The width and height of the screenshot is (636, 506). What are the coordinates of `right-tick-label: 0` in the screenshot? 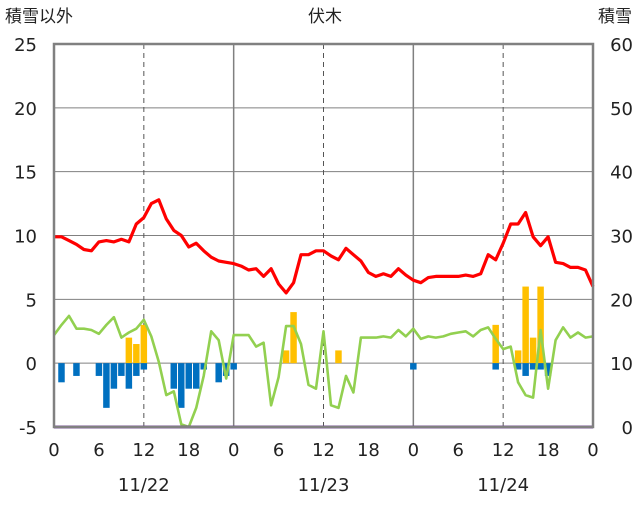 It's located at (627, 428).